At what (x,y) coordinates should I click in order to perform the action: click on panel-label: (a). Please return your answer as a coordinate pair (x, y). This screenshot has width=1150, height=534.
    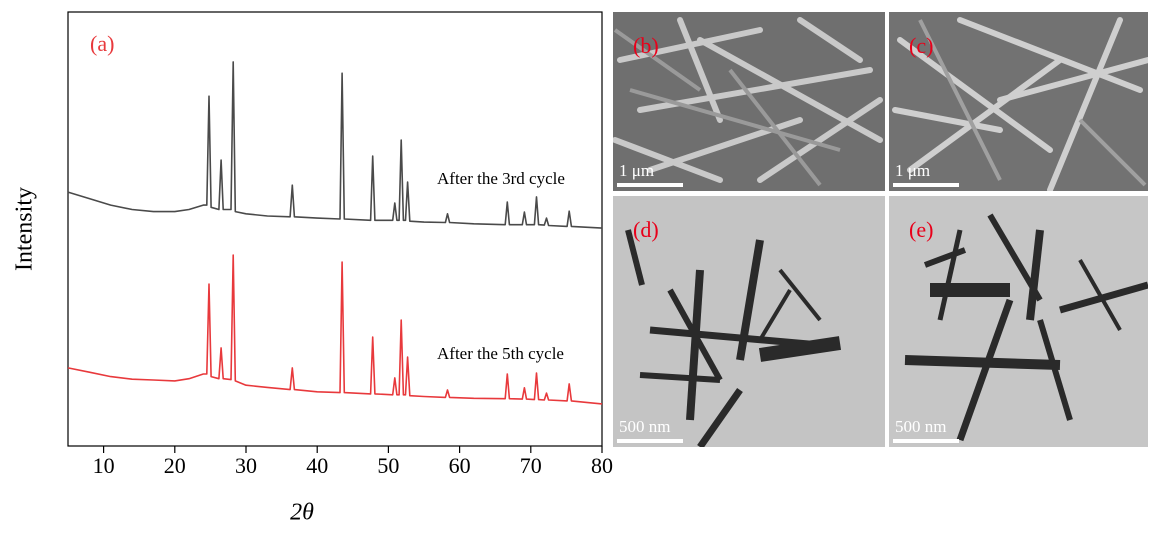
    Looking at the image, I should click on (102, 43).